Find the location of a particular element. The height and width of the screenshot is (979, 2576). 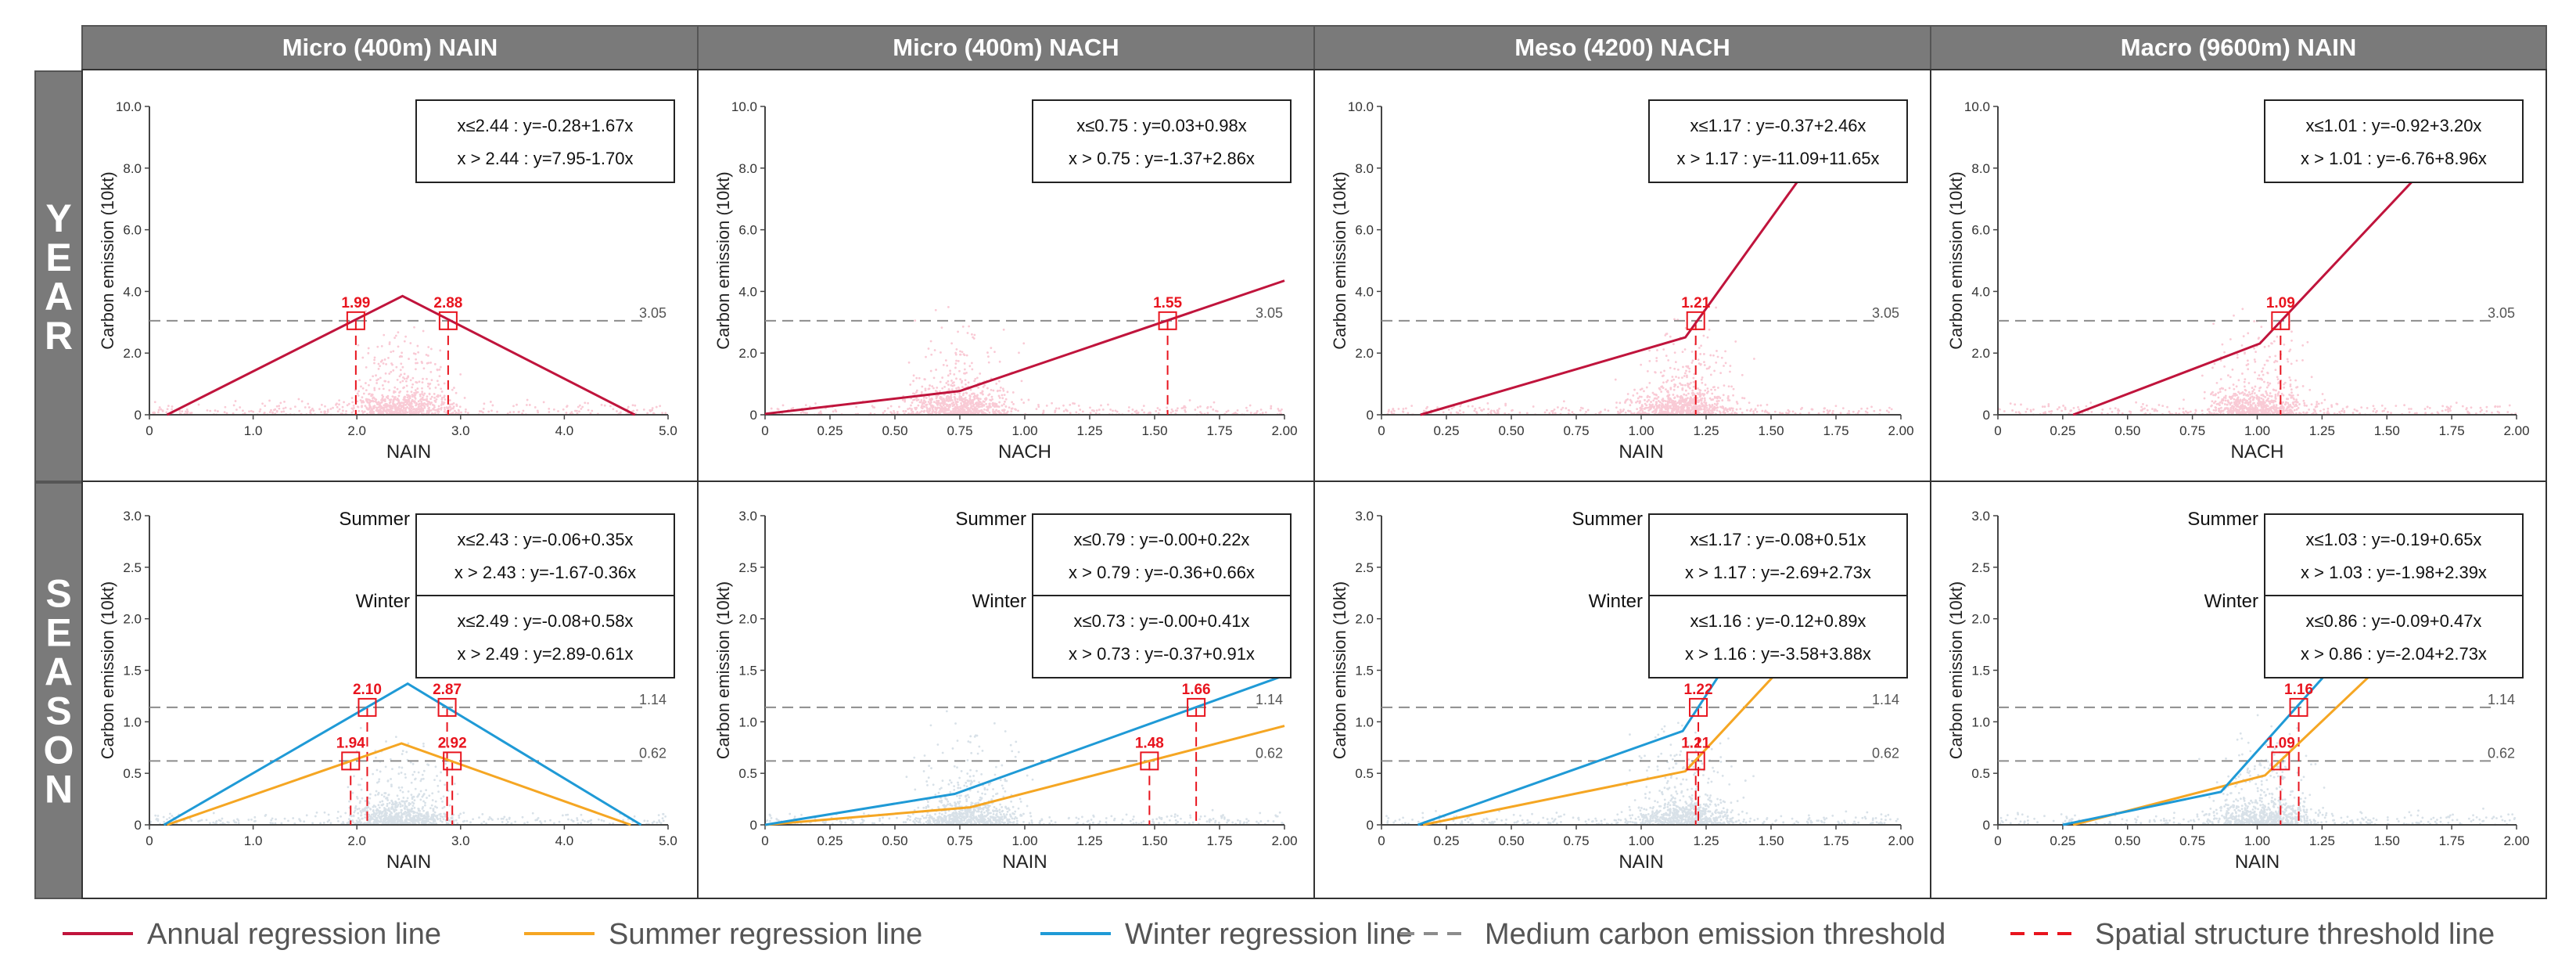

row-header-bg is located at coordinates (58, 276).